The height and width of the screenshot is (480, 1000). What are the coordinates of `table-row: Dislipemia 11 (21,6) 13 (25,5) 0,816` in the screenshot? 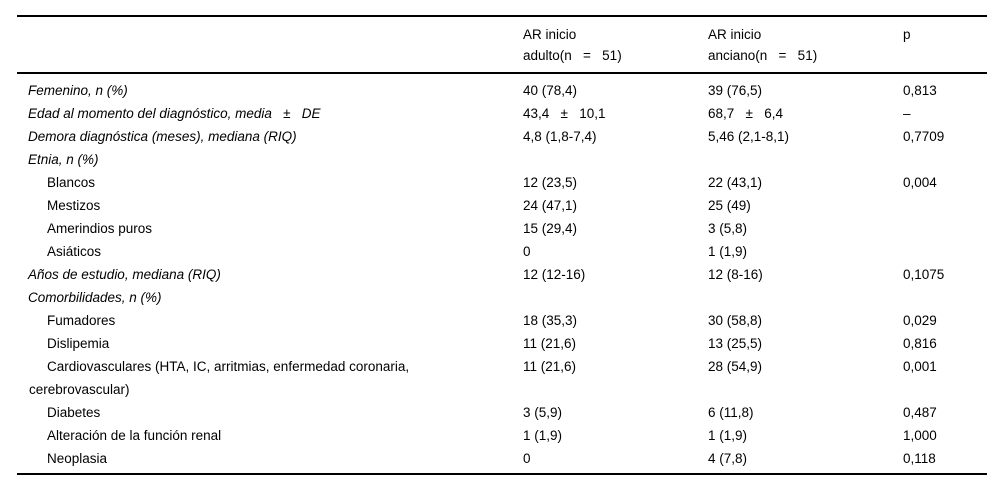 It's located at (502, 343).